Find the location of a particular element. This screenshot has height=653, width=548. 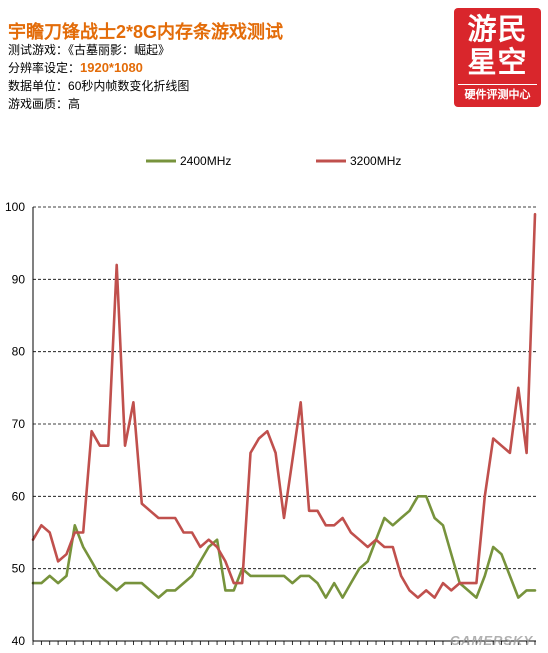

info-label: 测试游戏： is located at coordinates (38, 50).